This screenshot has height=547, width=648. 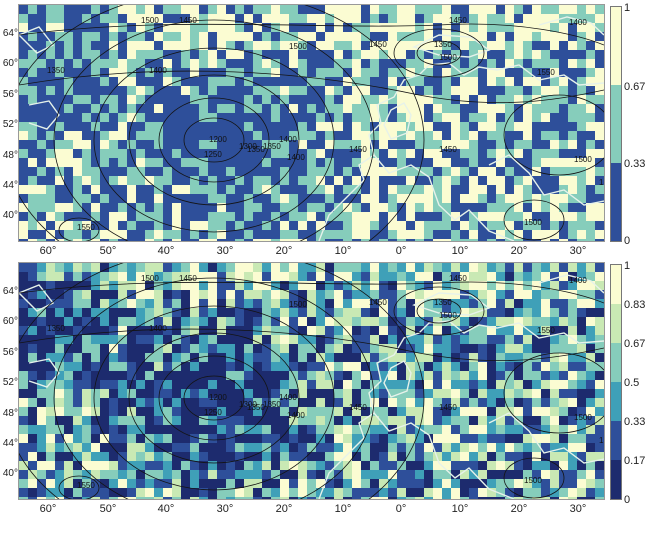 What do you see at coordinates (343, 509) in the screenshot?
I see `bottom-lon-tick: 10°` at bounding box center [343, 509].